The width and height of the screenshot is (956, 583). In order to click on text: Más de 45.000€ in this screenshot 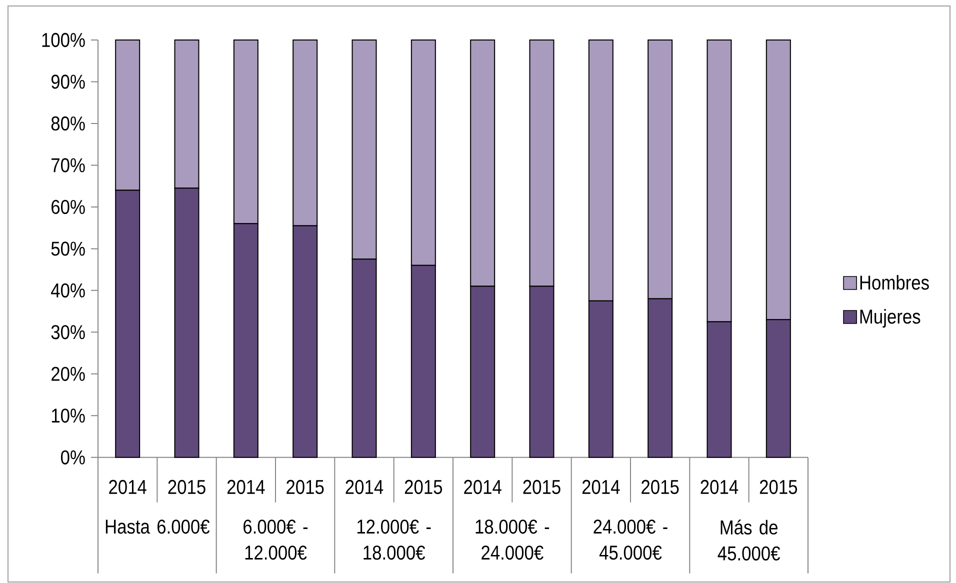, I will do `click(749, 540)`.